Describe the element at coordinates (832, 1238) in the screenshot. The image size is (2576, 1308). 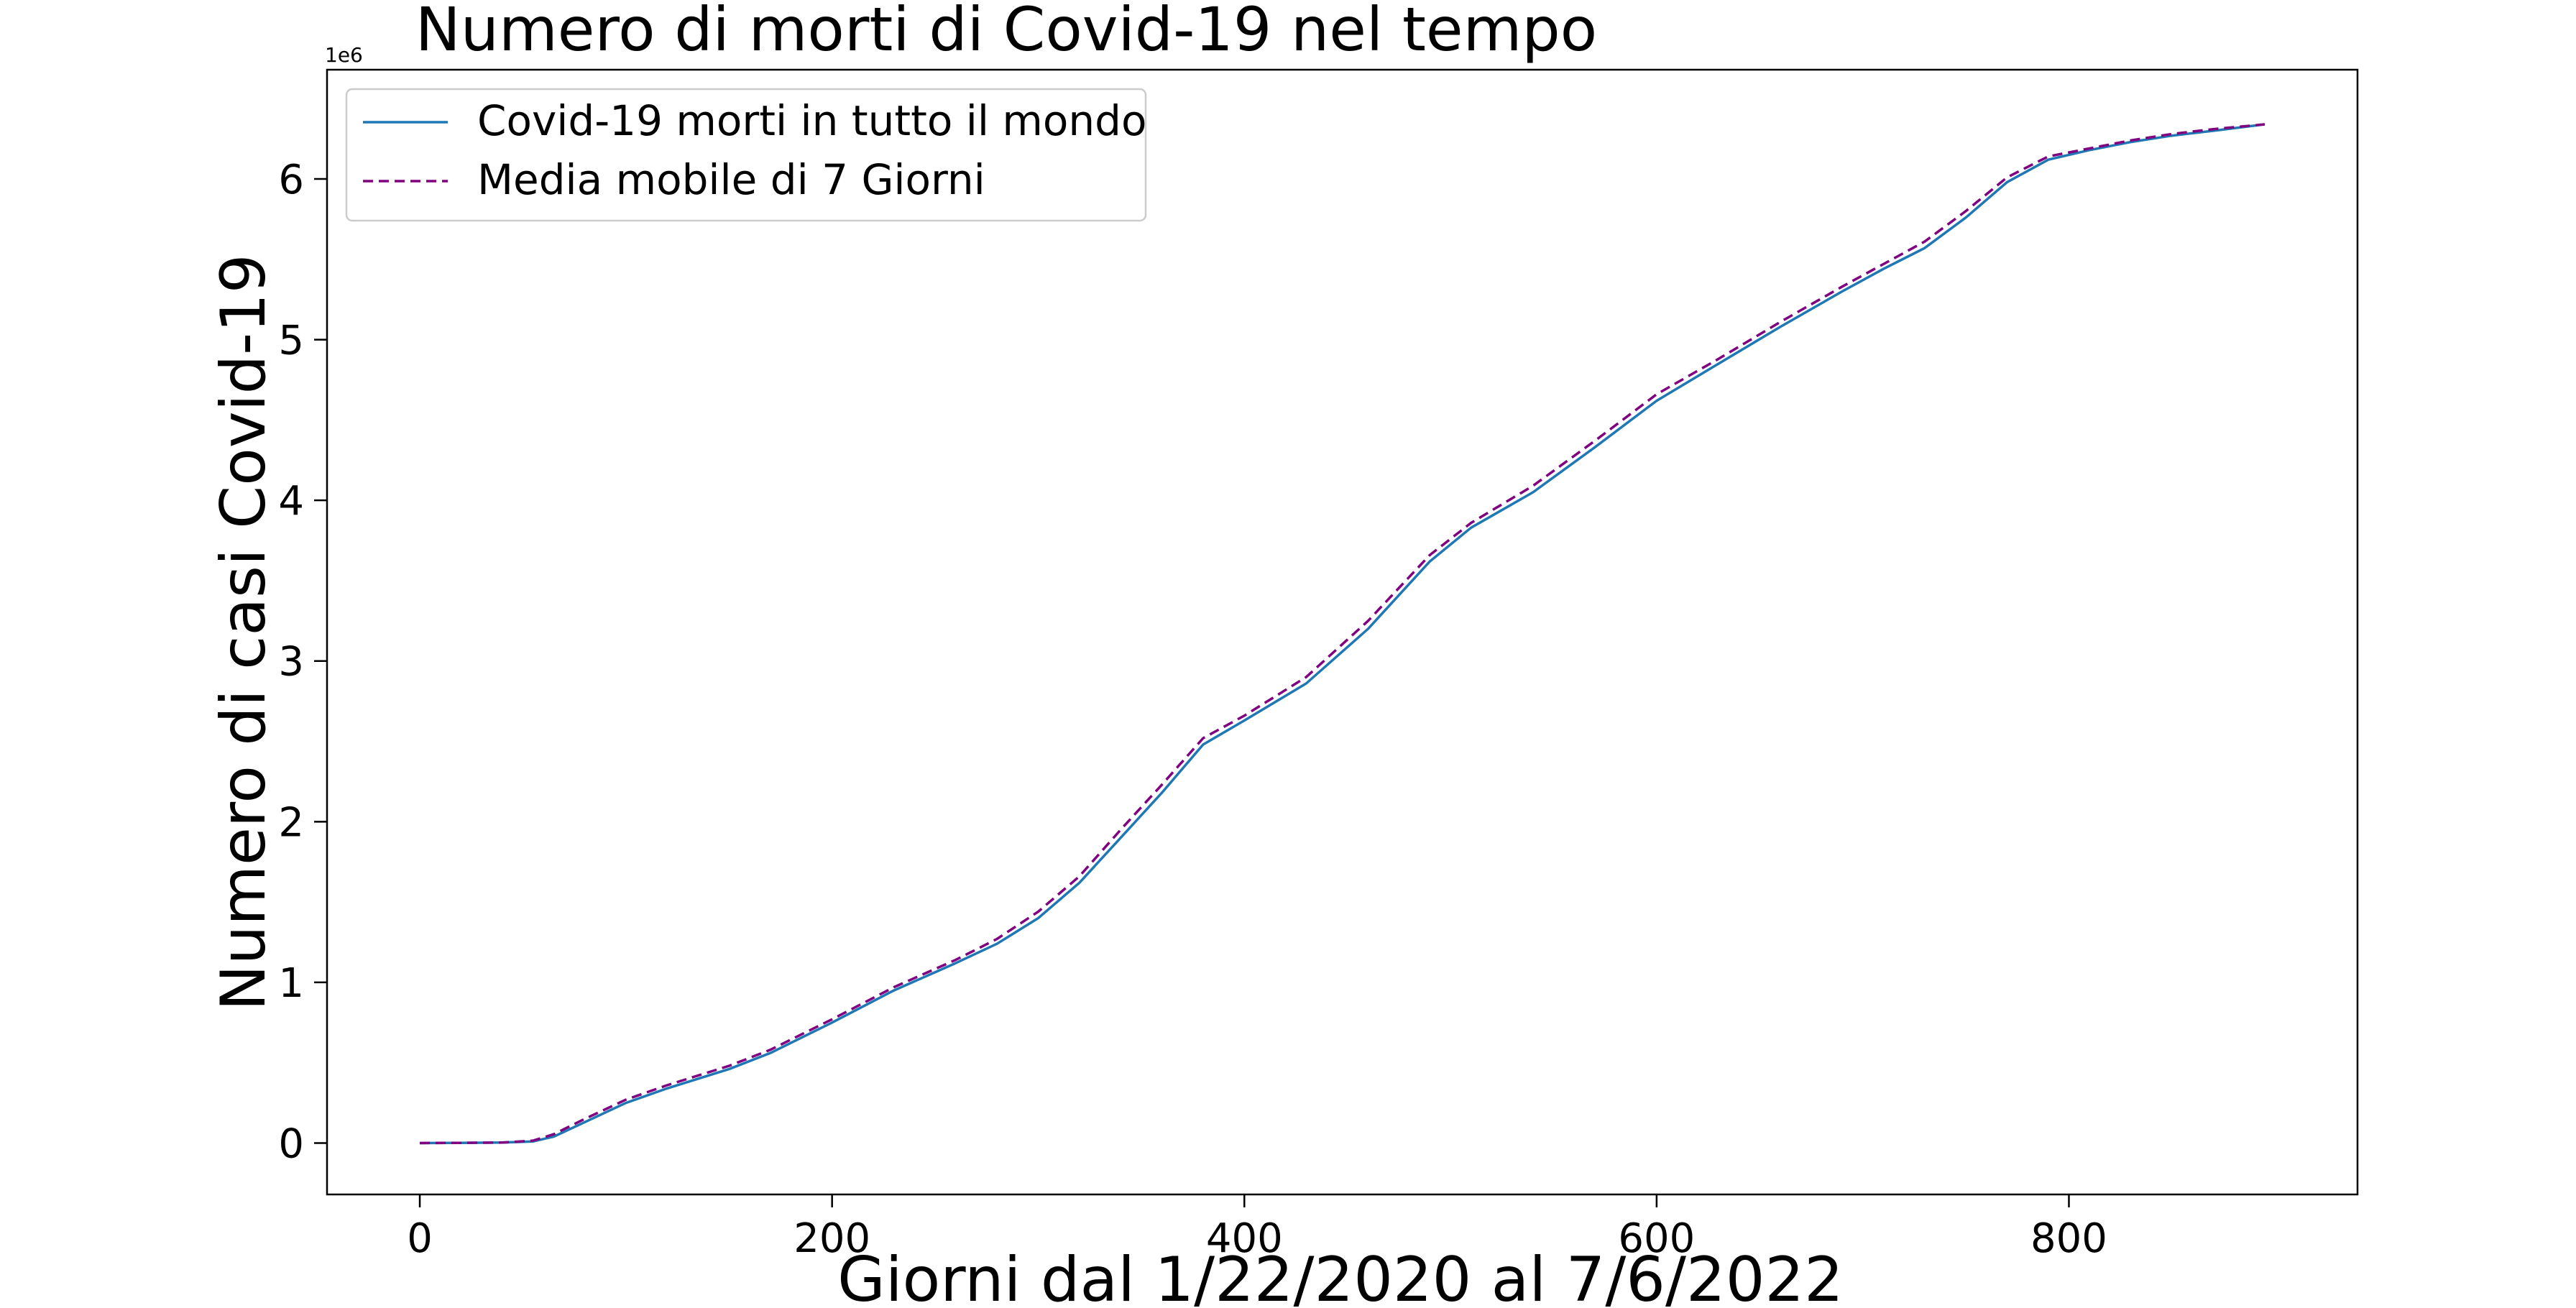
I see `x-tick-label: 200` at that location.